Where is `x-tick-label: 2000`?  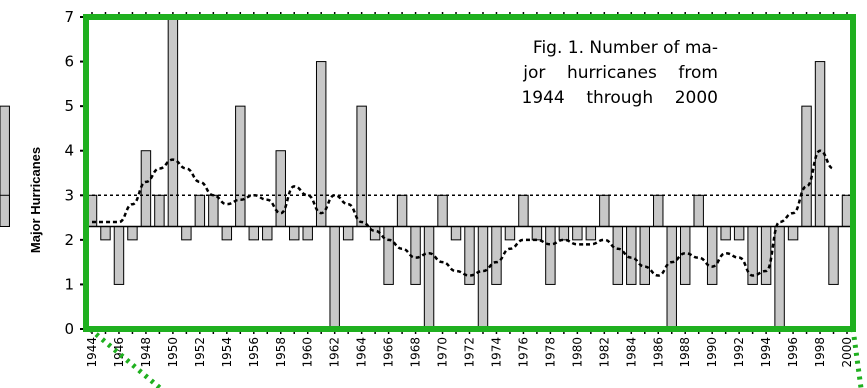
x-tick-label: 2000 is located at coordinates (847, 352).